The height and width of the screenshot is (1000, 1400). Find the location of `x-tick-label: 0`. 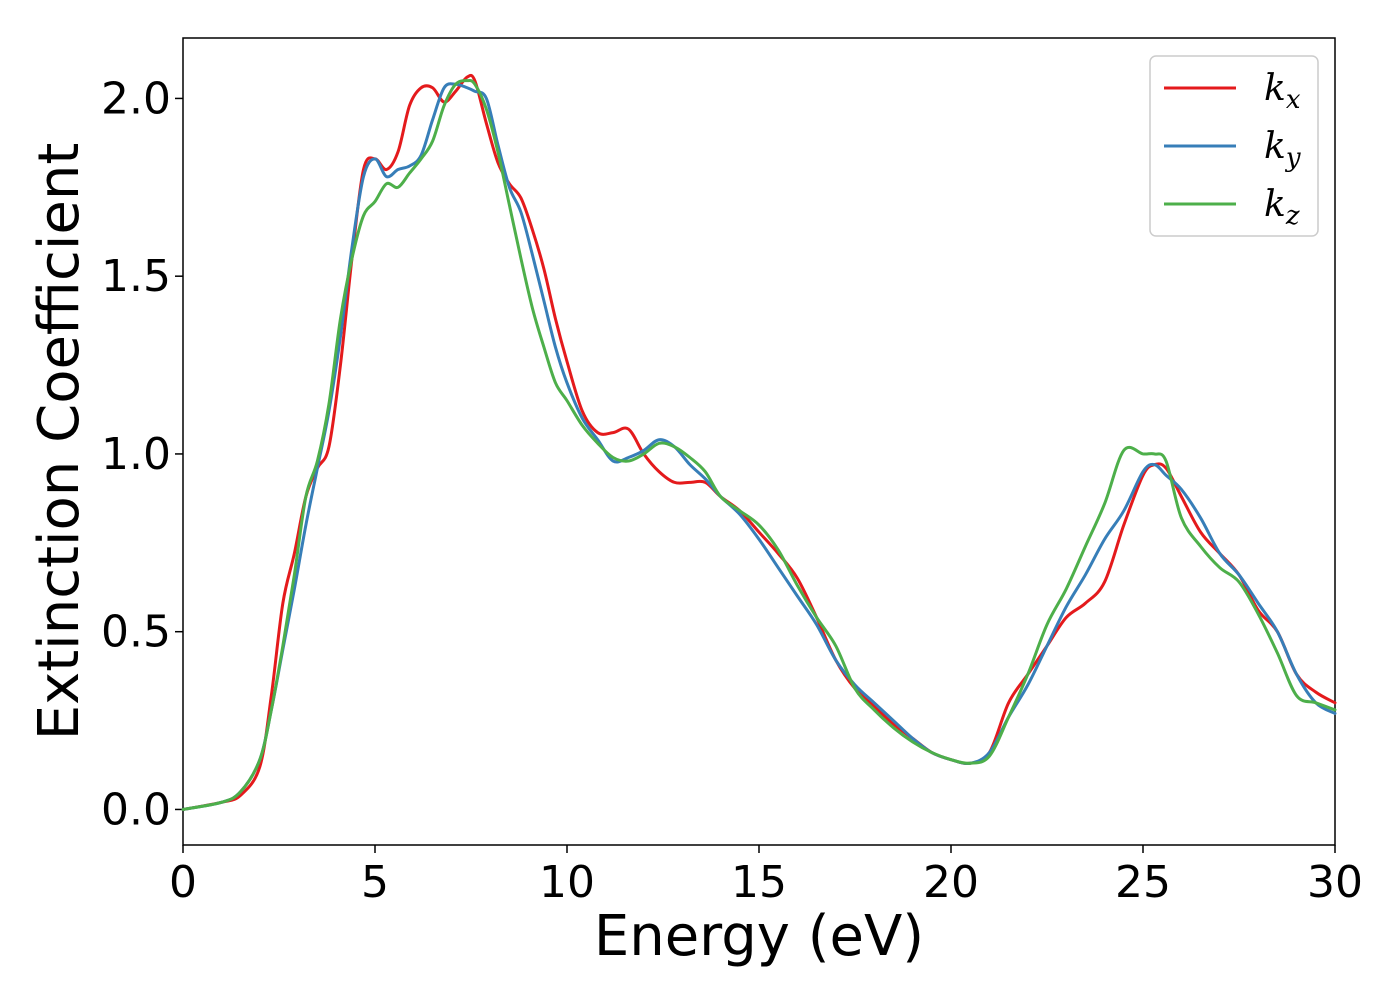

x-tick-label: 0 is located at coordinates (183, 882).